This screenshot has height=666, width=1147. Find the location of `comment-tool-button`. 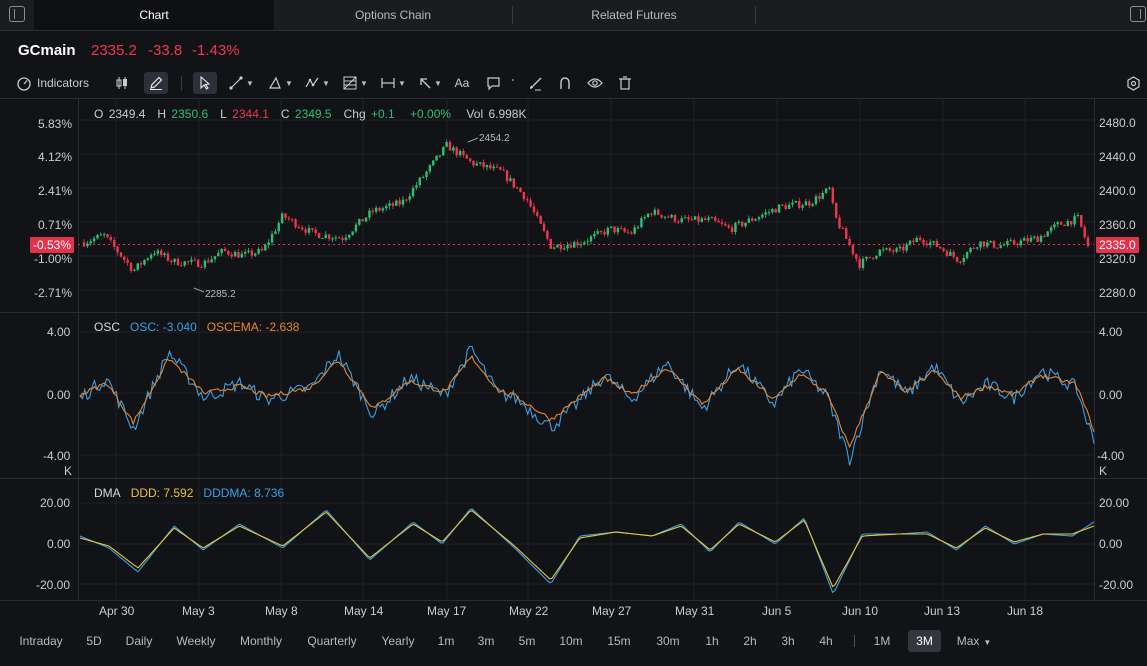

comment-tool-button is located at coordinates (493, 83).